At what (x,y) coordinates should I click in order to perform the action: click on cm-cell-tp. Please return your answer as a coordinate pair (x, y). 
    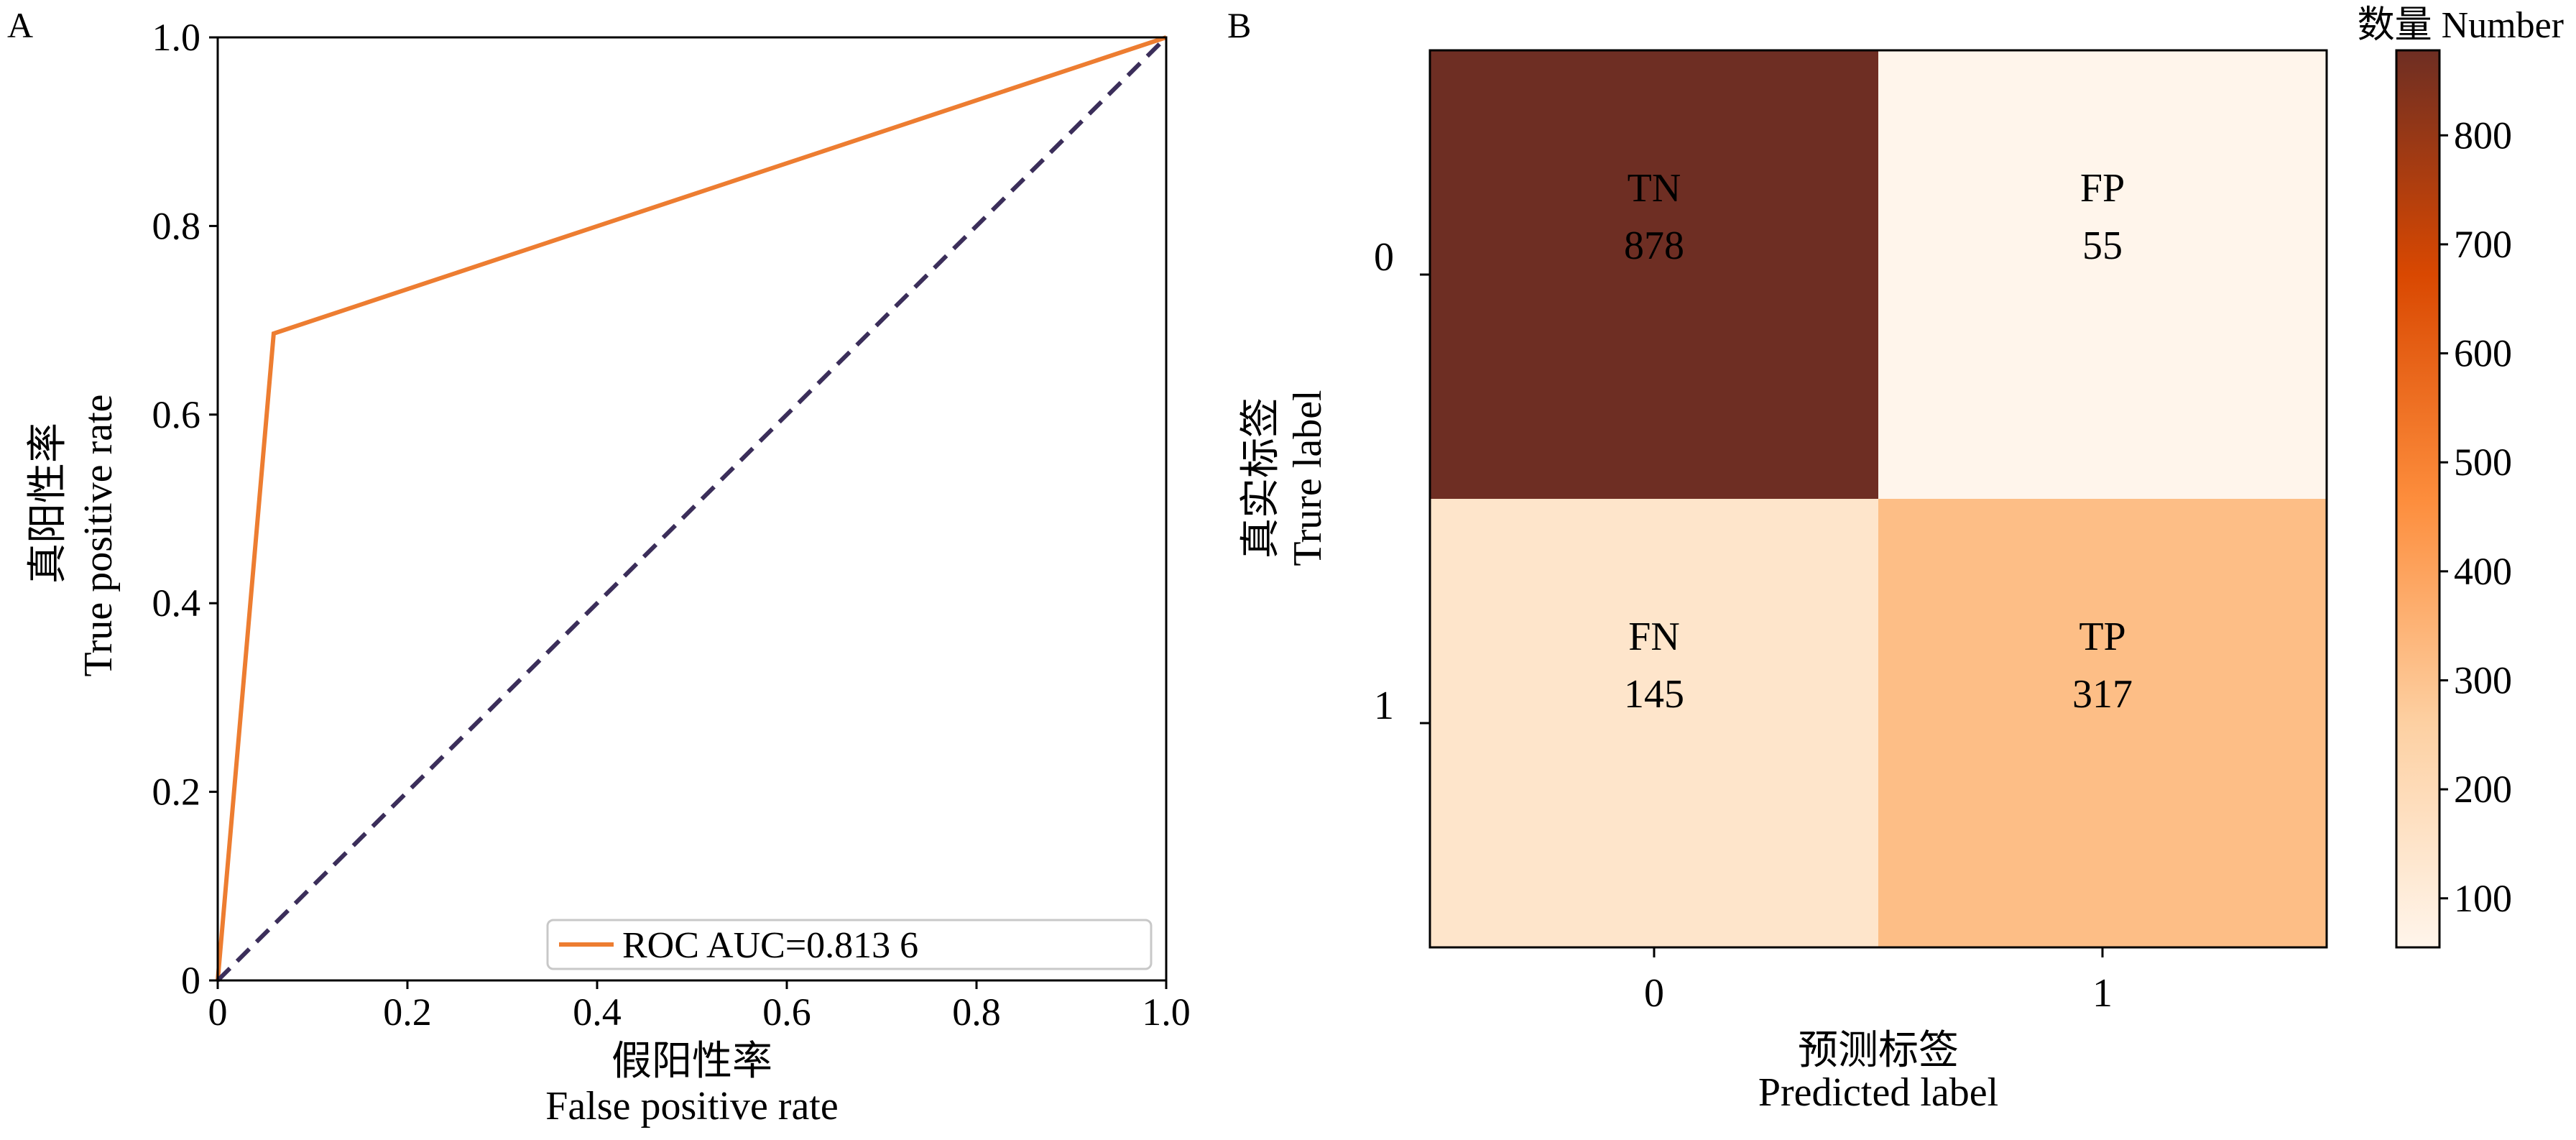
    Looking at the image, I should click on (2102, 723).